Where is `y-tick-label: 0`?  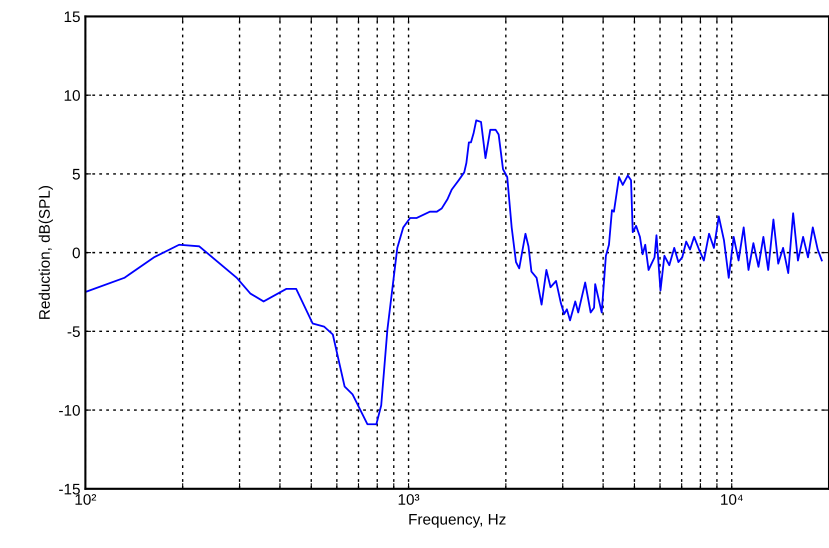
y-tick-label: 0 is located at coordinates (76, 252).